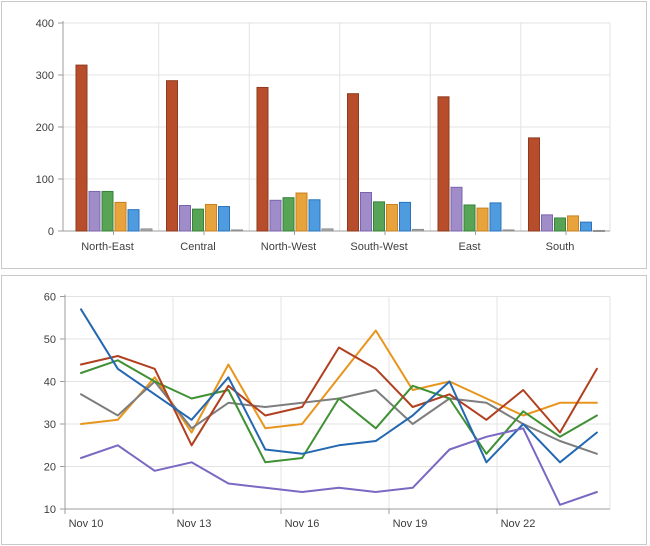 The height and width of the screenshot is (546, 650). What do you see at coordinates (107, 247) in the screenshot?
I see `x-axis-label: North-East` at bounding box center [107, 247].